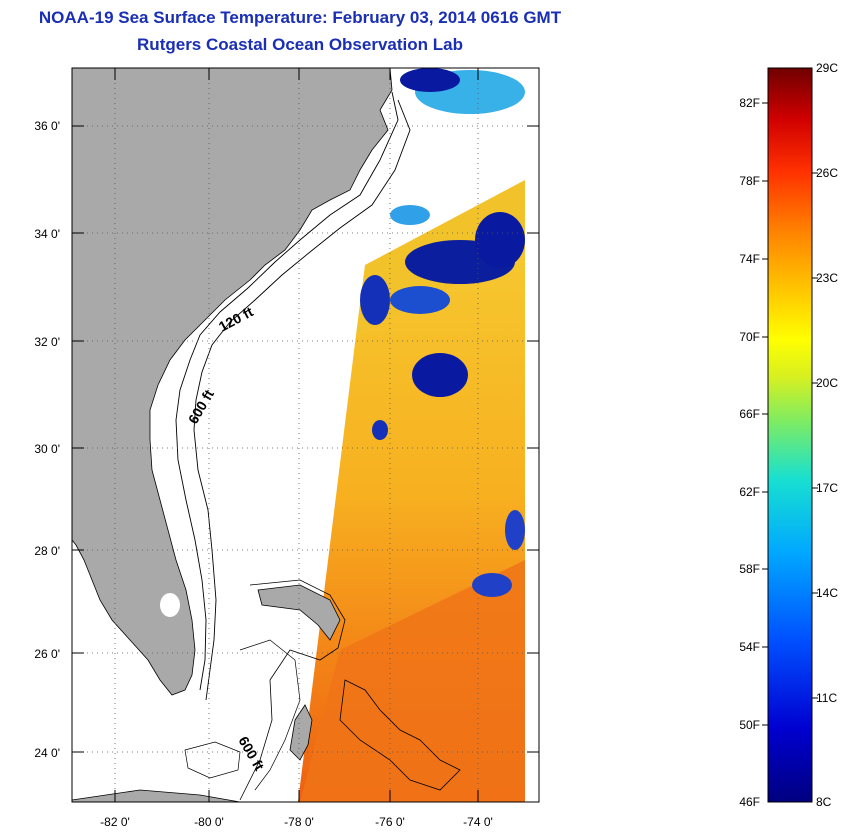 This screenshot has height=832, width=841. I want to click on contour-bahamas, so click(292, 690).